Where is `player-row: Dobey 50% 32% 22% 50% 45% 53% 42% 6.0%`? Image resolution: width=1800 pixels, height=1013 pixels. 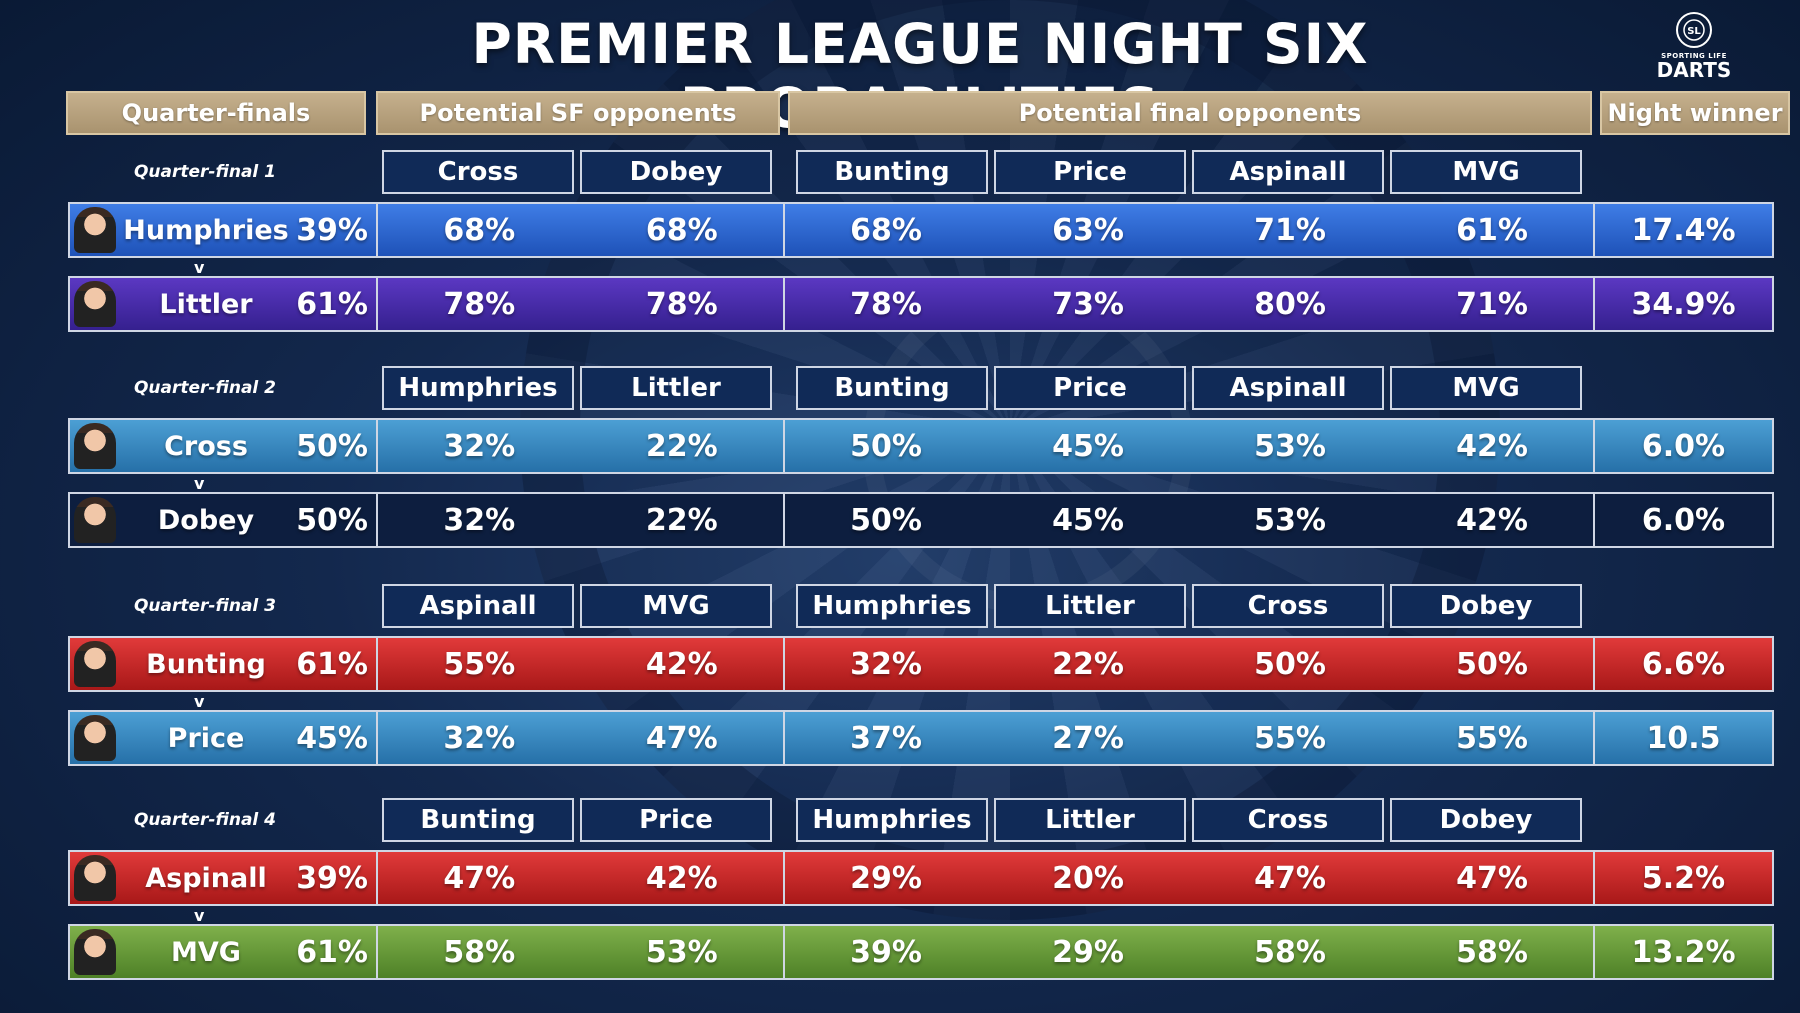 player-row: Dobey 50% 32% 22% 50% 45% 53% 42% 6.0% is located at coordinates (921, 520).